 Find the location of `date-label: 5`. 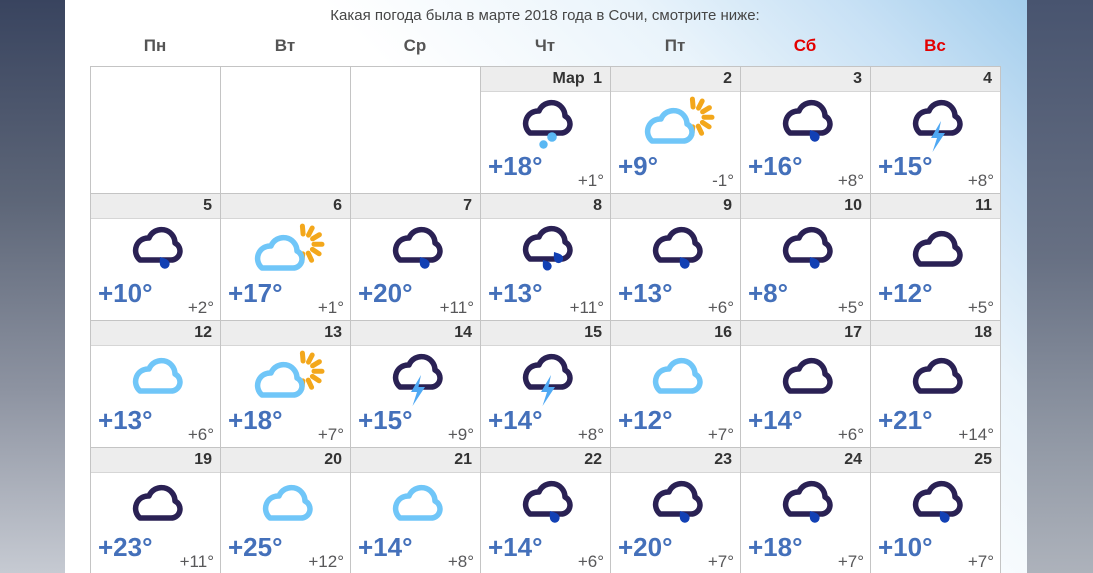

date-label: 5 is located at coordinates (155, 206).